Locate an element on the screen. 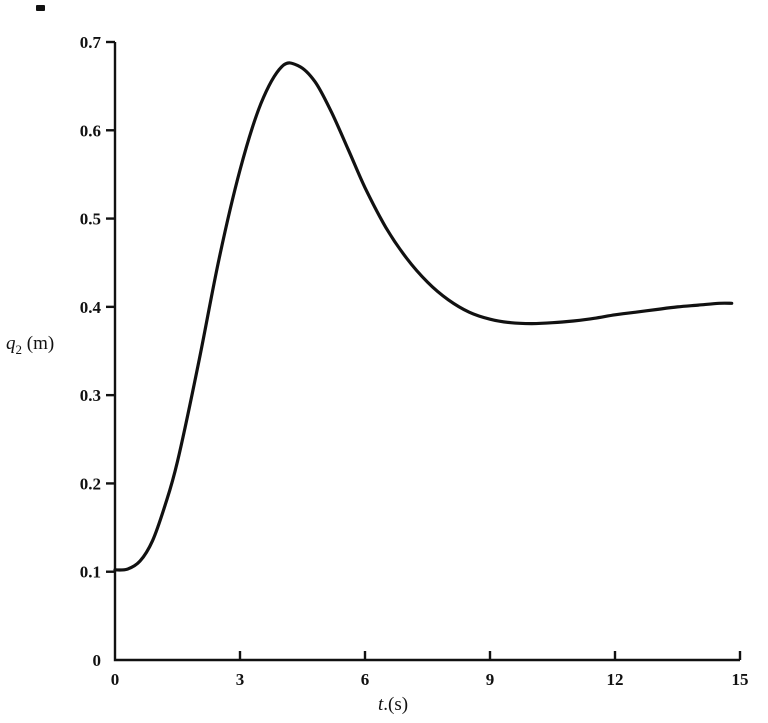 The width and height of the screenshot is (768, 723). x-axis-tick-label: 12 is located at coordinates (615, 679).